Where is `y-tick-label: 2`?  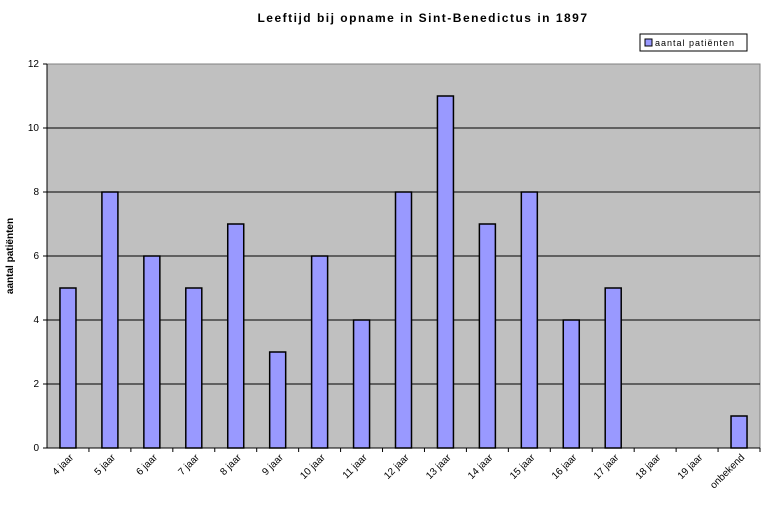
y-tick-label: 2 is located at coordinates (36, 384).